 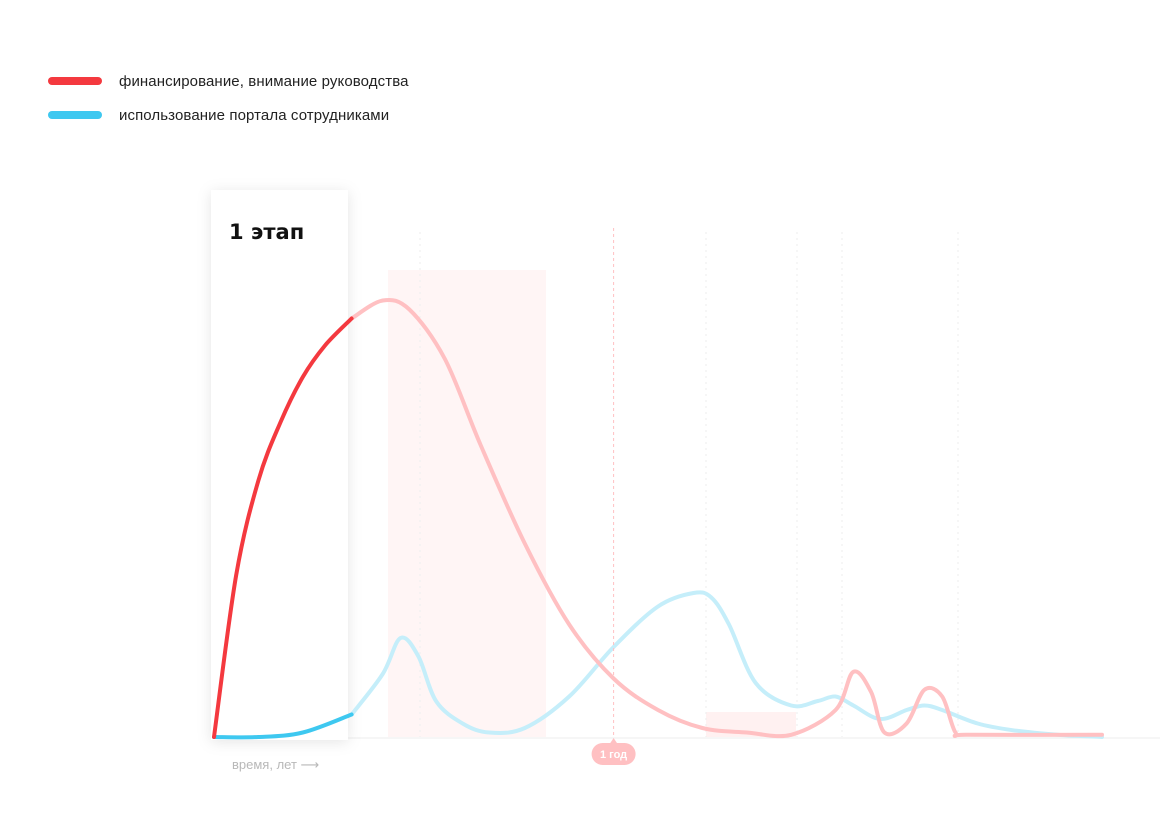 What do you see at coordinates (254, 115) in the screenshot?
I see `legend-label-usage: использование портала сотрудниками` at bounding box center [254, 115].